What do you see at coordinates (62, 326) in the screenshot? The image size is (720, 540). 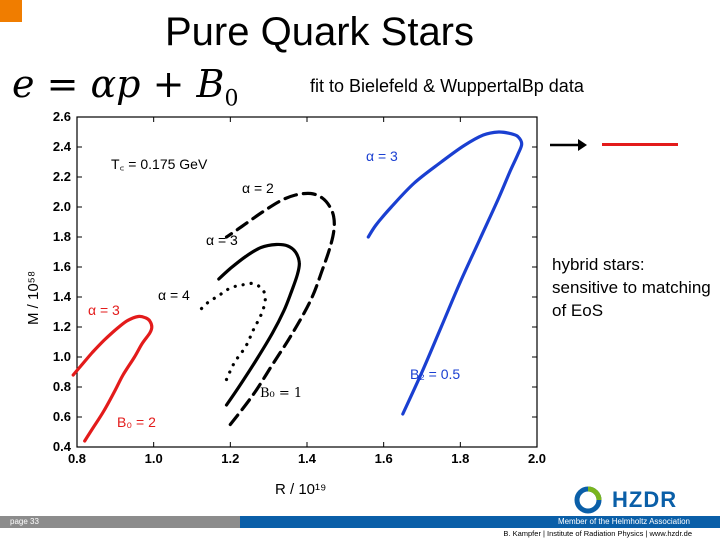 I see `y-tick-label: 1.2` at bounding box center [62, 326].